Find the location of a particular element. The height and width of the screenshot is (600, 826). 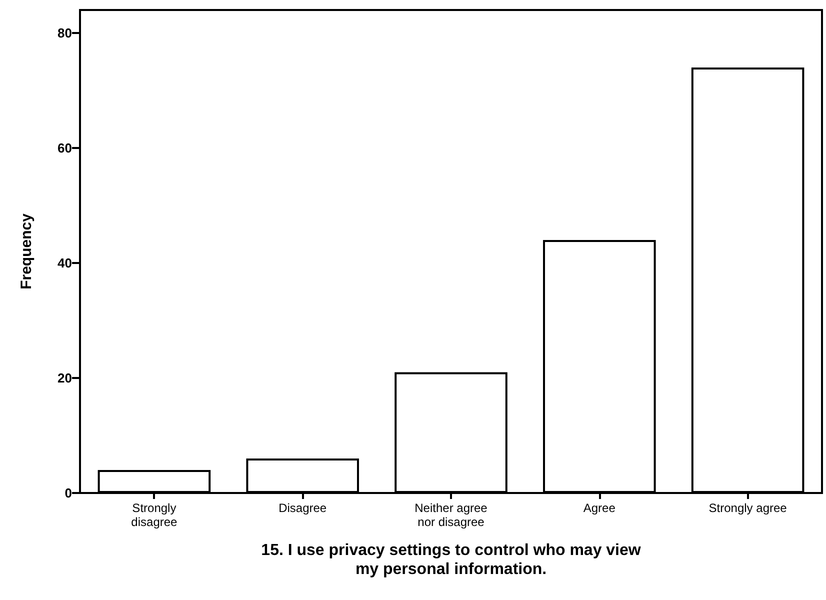

y-tick-label: 80 is located at coordinates (65, 33).